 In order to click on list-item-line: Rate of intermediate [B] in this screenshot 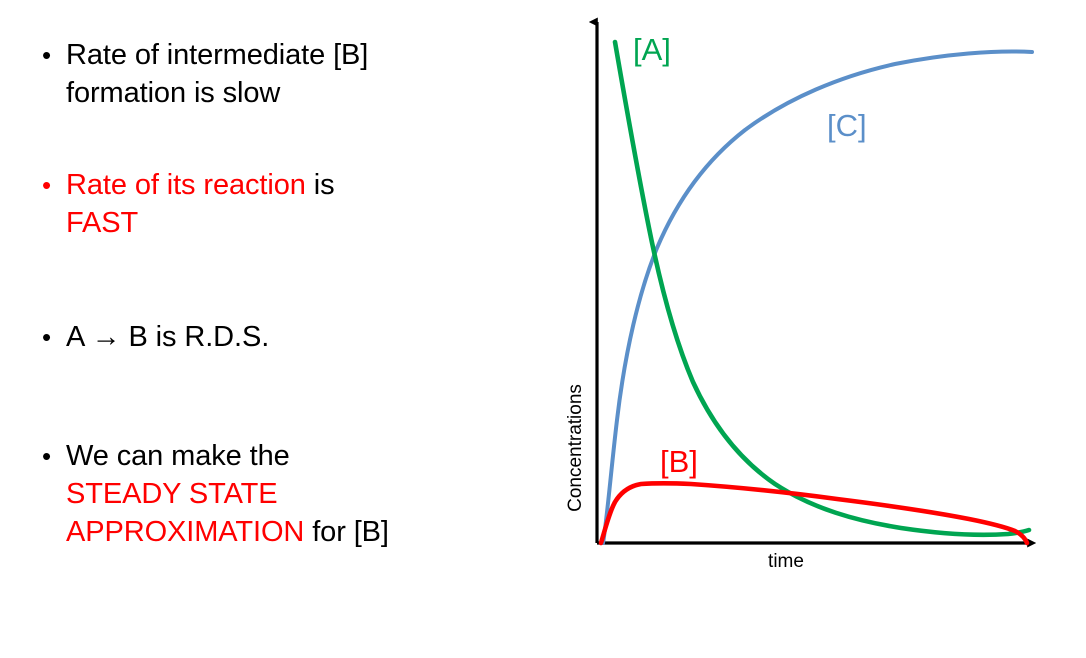, I will do `click(217, 55)`.